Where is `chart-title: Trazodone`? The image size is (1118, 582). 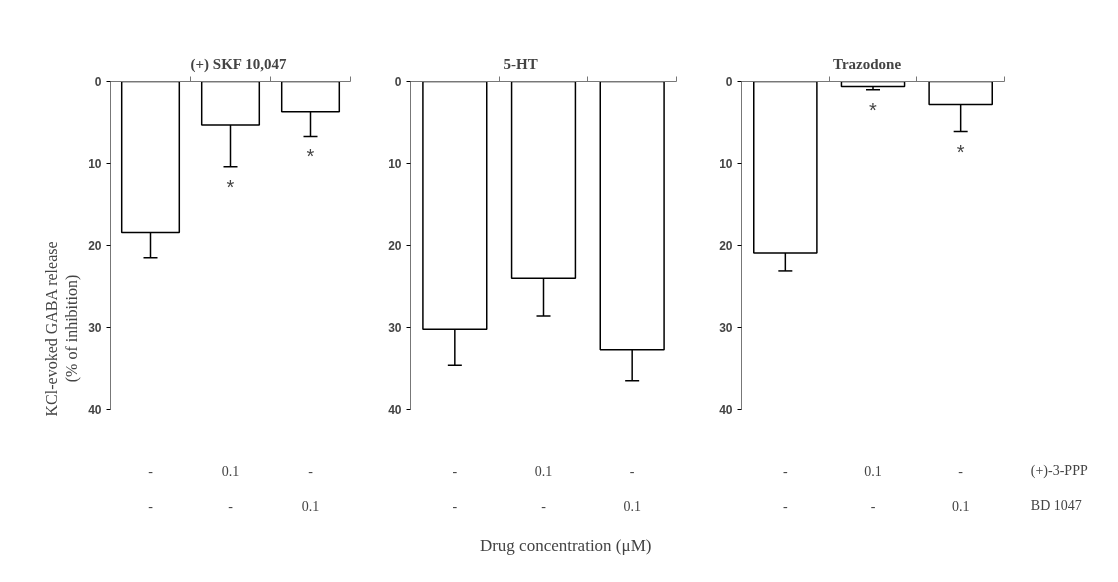
chart-title: Trazodone is located at coordinates (867, 63).